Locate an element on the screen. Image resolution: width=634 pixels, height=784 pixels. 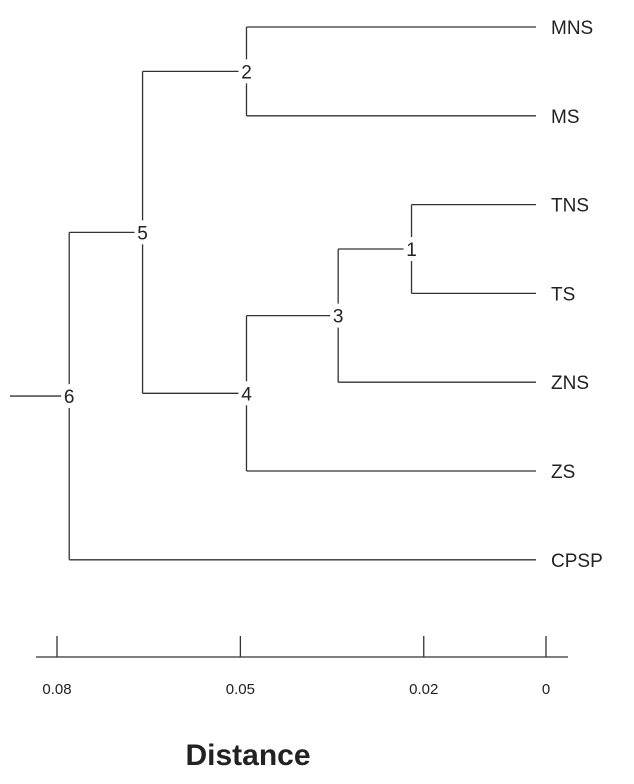
node-label-6: 6 is located at coordinates (69, 397).